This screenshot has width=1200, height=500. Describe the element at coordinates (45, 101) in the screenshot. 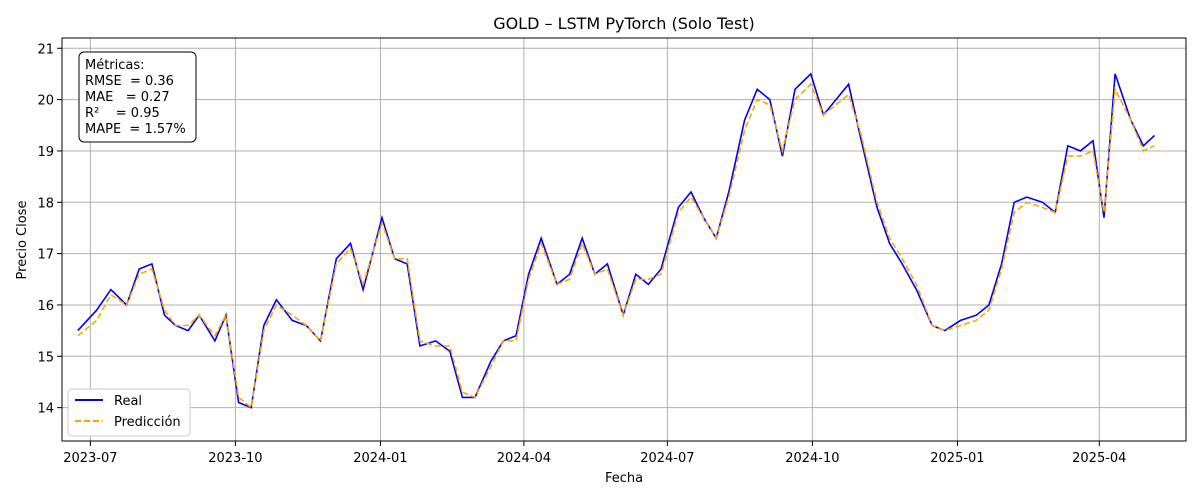

I see `y-tick-label: 20` at that location.